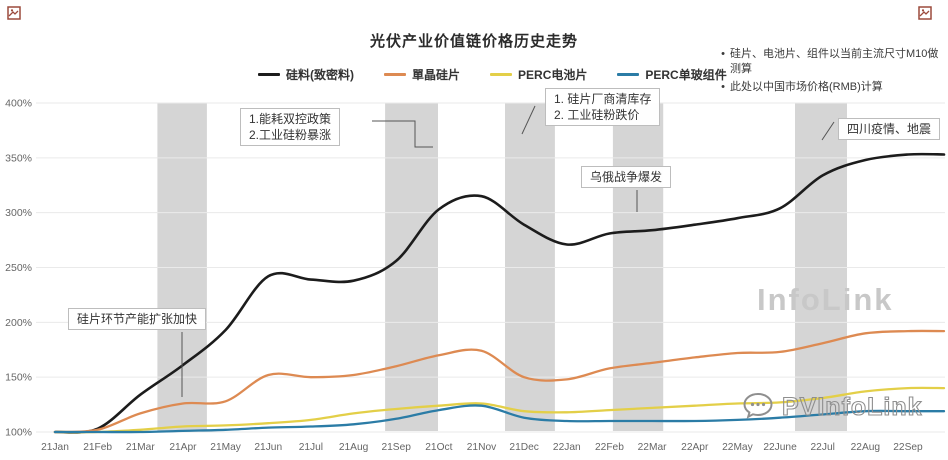 This screenshot has width=948, height=460. What do you see at coordinates (626, 177) in the screenshot?
I see `annotation-ukraine-war: 乌俄战争爆发` at bounding box center [626, 177].